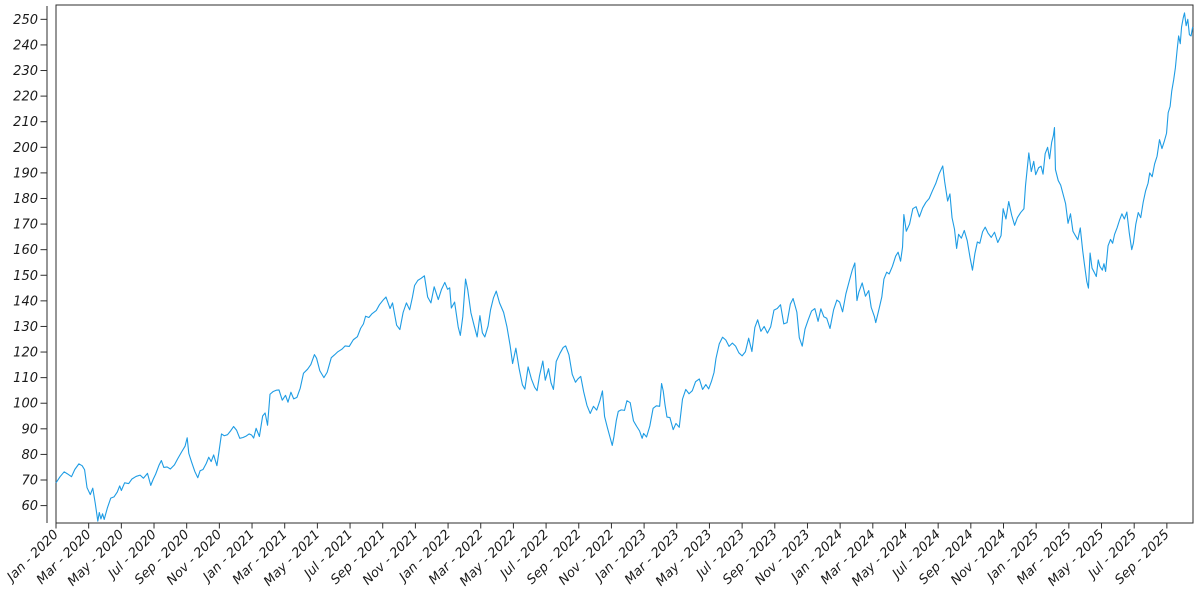 This screenshot has width=1200, height=600. Describe the element at coordinates (29, 506) in the screenshot. I see `y-tick-label: 60` at that location.